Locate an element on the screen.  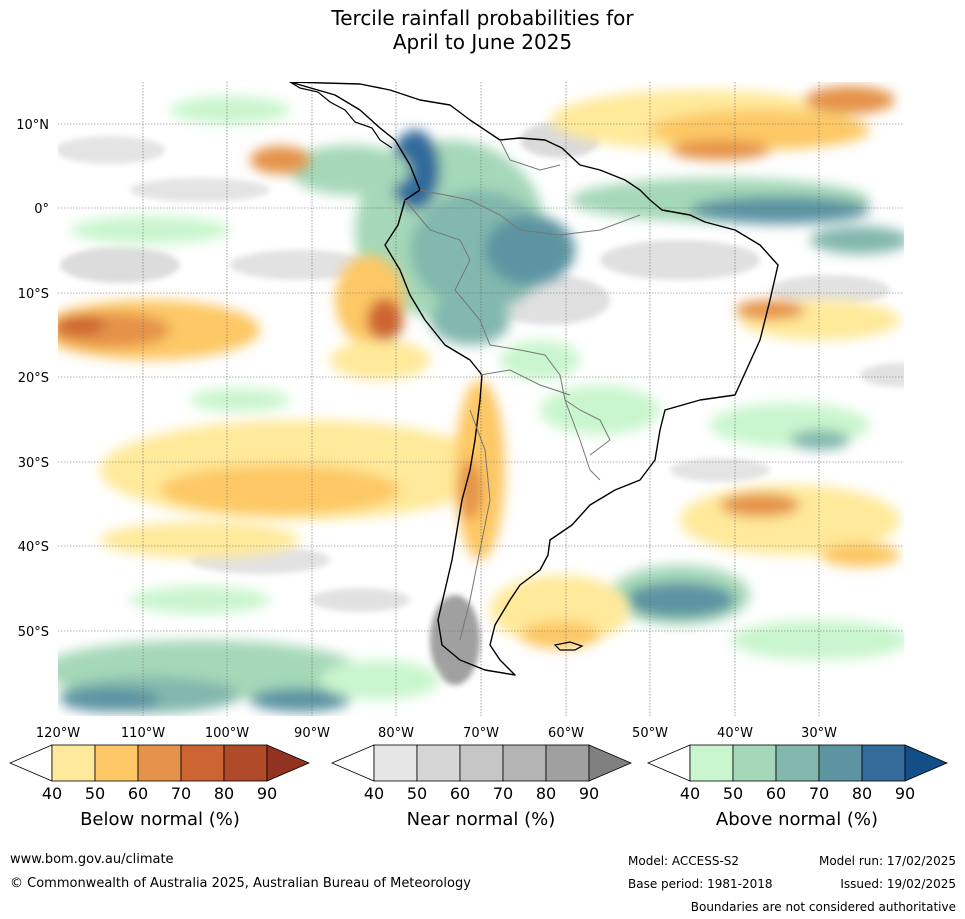
falkland-islands is located at coordinates (568, 646).